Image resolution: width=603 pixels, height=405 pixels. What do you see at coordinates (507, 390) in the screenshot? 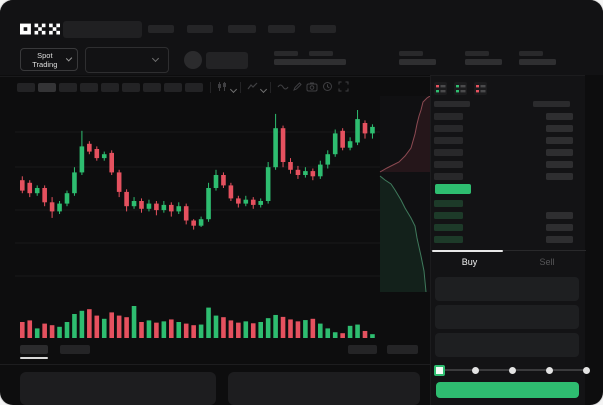
I see `buy-submit-button` at bounding box center [507, 390].